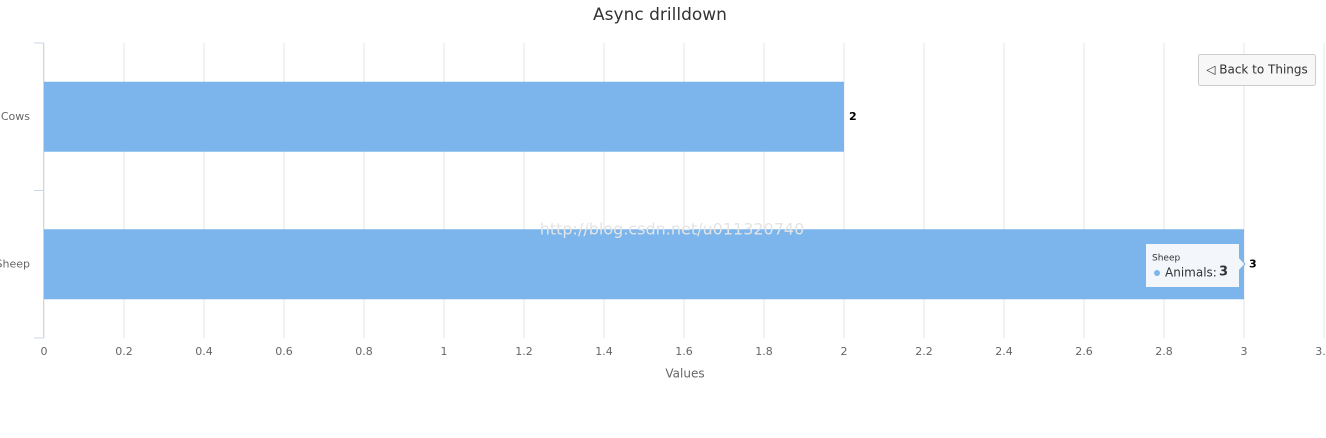 The image size is (1326, 438). I want to click on x-tick-label: 2.8, so click(1164, 351).